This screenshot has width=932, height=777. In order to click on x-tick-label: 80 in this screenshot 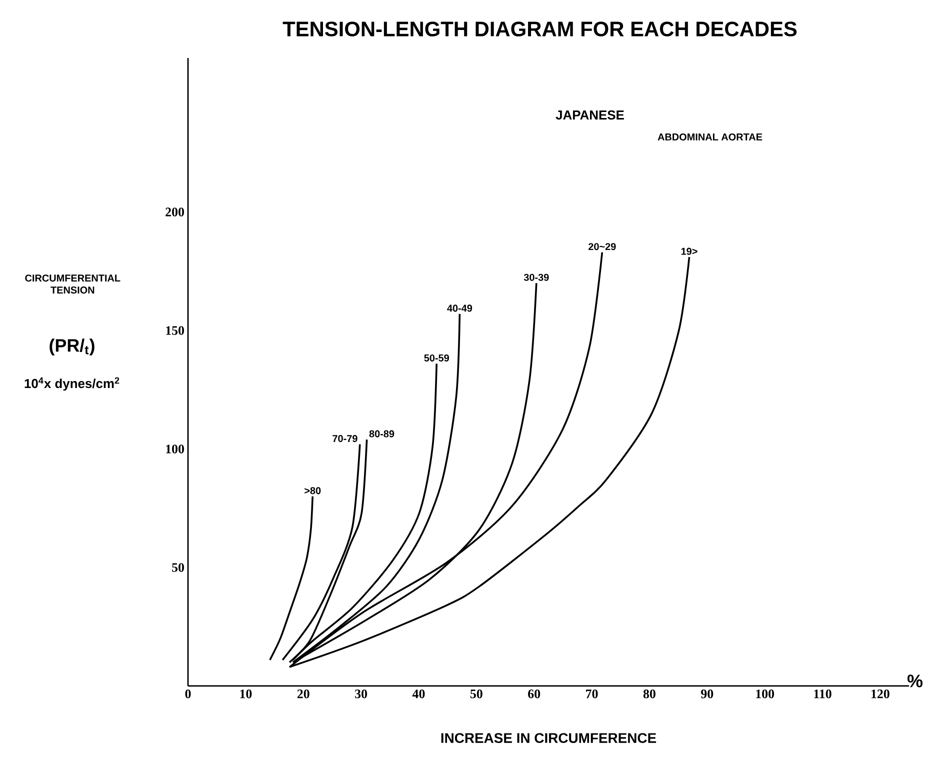, I will do `click(649, 694)`.